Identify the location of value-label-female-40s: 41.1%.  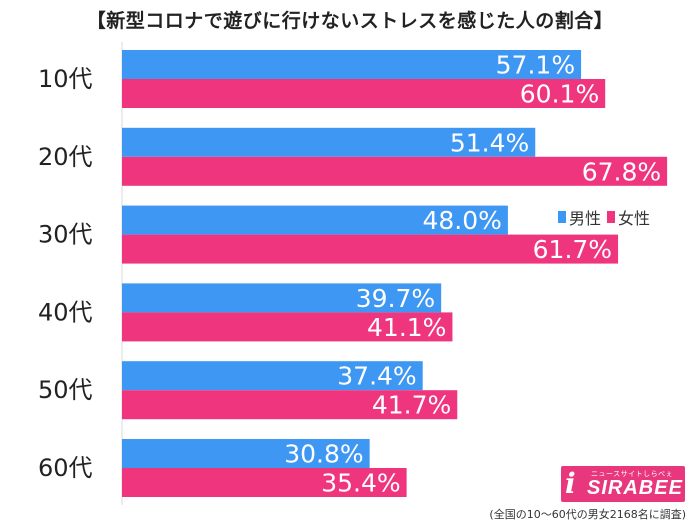
(406, 327).